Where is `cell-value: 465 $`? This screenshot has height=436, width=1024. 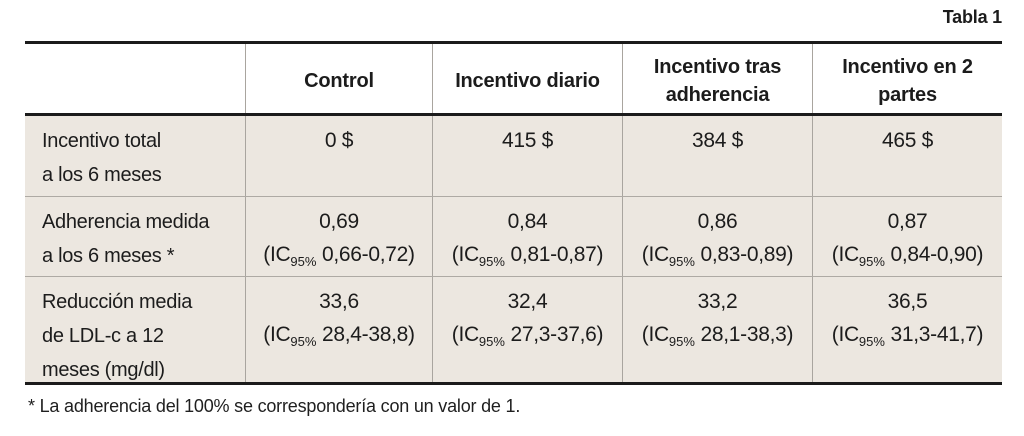 cell-value: 465 $ is located at coordinates (907, 140).